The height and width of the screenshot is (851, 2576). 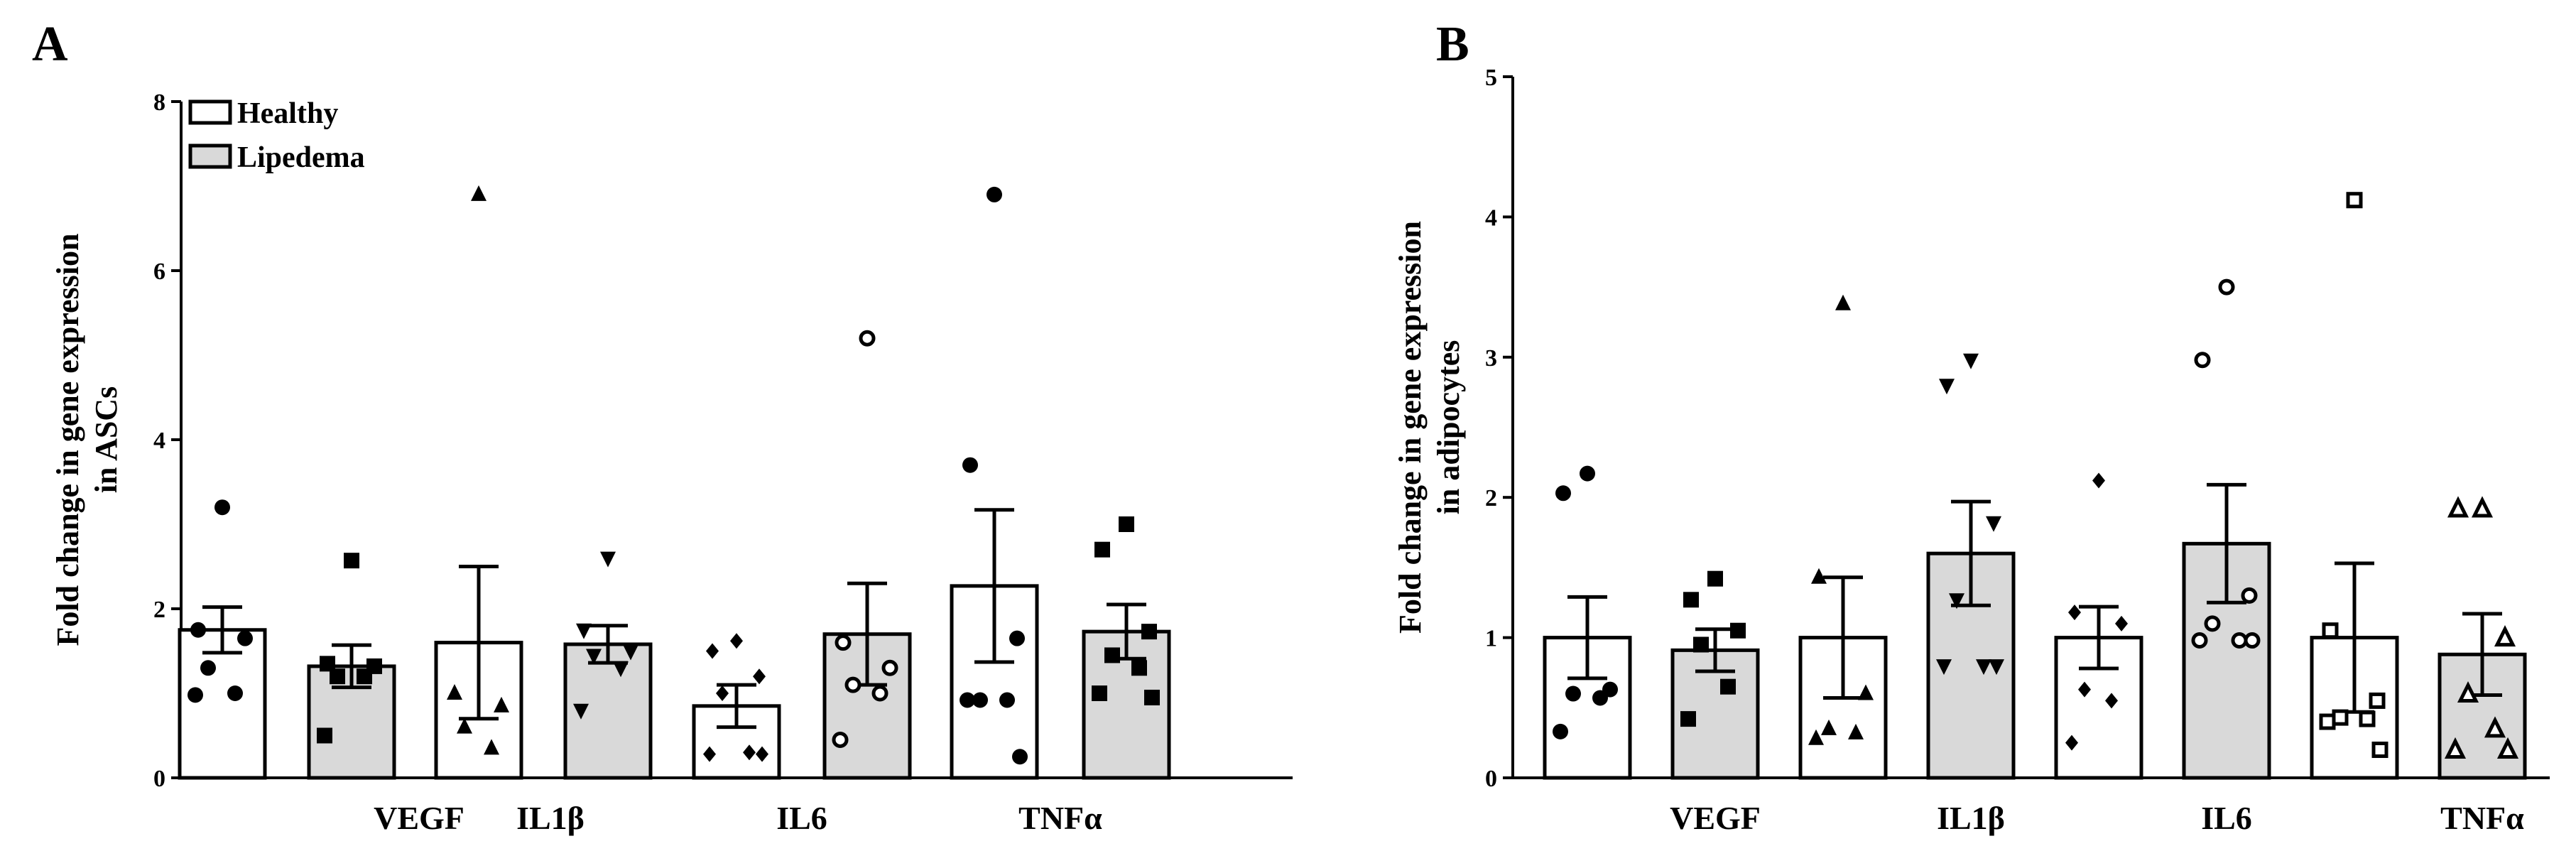 I want to click on panel-letter: A, so click(x=50, y=45).